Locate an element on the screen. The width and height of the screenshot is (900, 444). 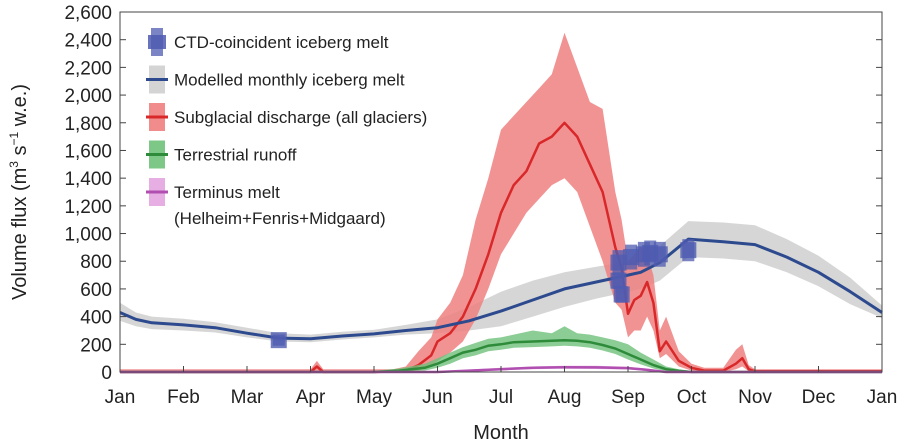
x-tick-label: Apr is located at coordinates (311, 397).